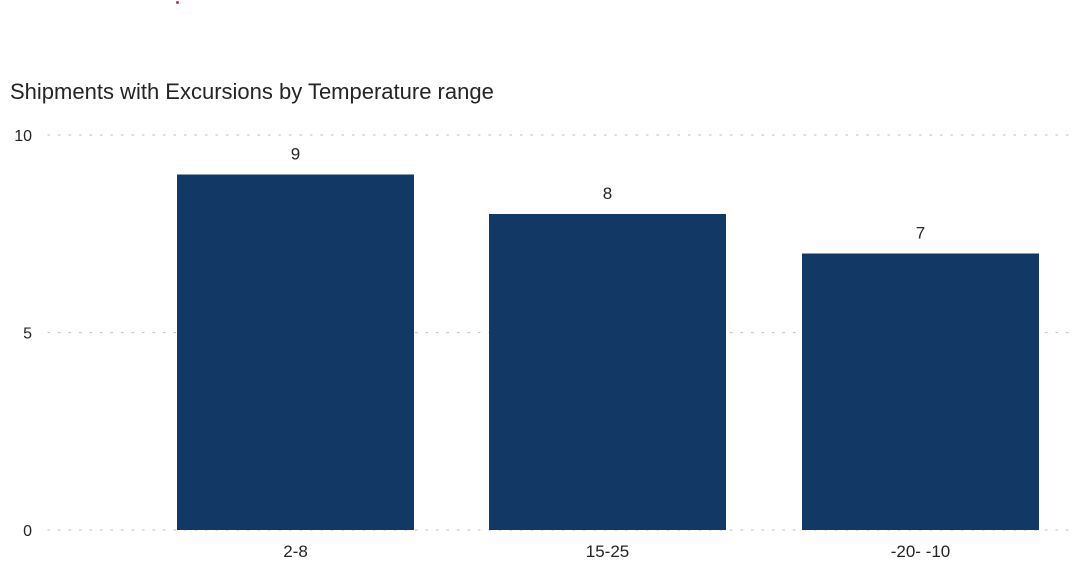  I want to click on x-tick-label: 2-8, so click(295, 551).